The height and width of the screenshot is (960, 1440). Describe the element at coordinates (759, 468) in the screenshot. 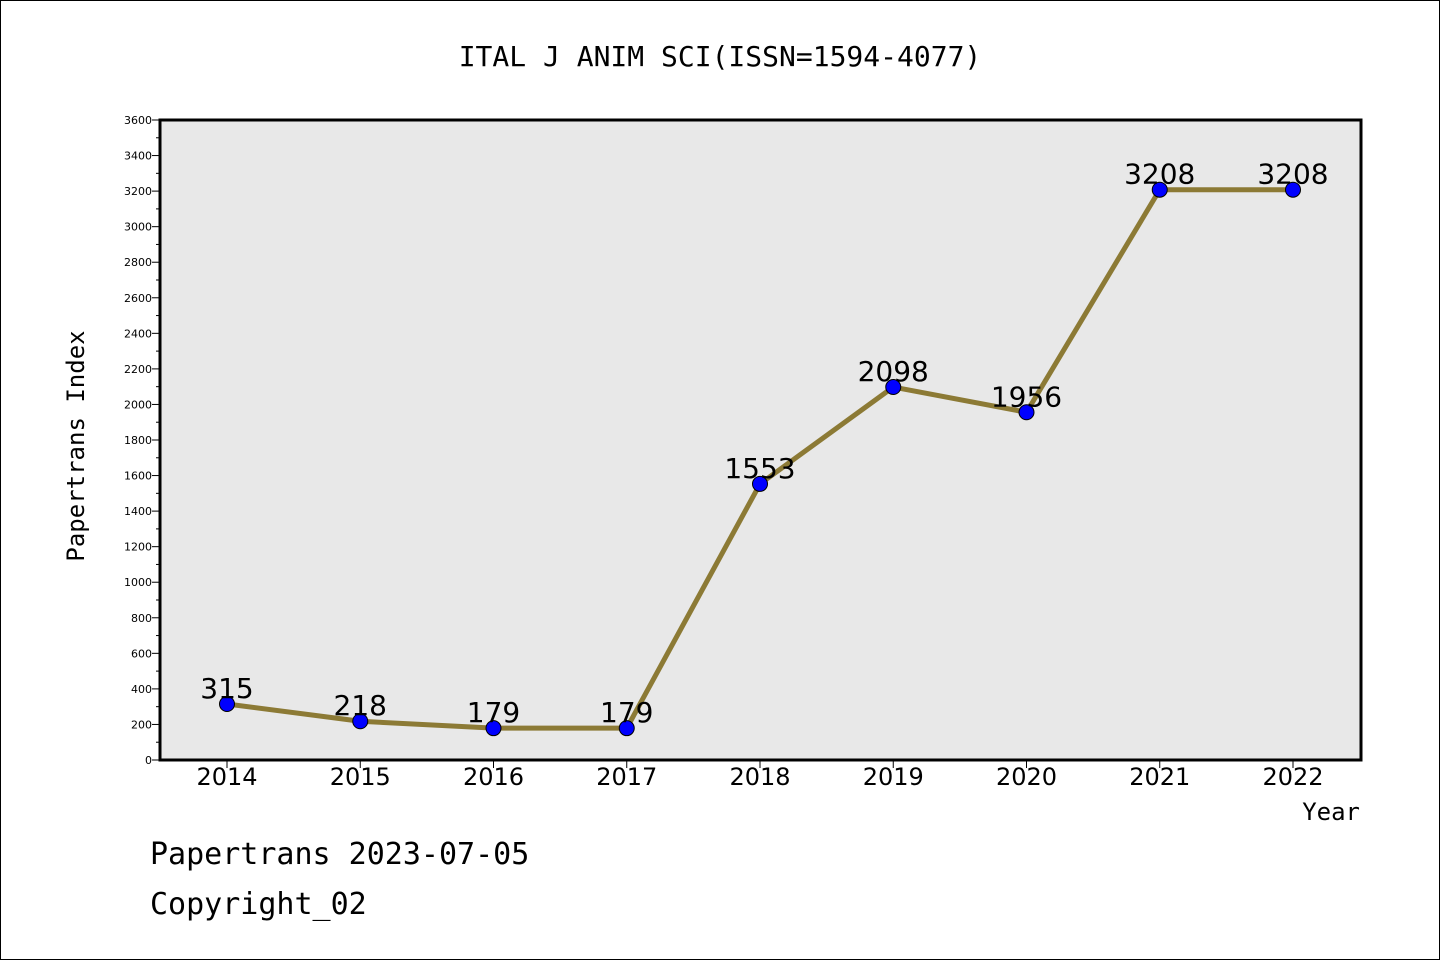

I see `data-label: 1553` at that location.